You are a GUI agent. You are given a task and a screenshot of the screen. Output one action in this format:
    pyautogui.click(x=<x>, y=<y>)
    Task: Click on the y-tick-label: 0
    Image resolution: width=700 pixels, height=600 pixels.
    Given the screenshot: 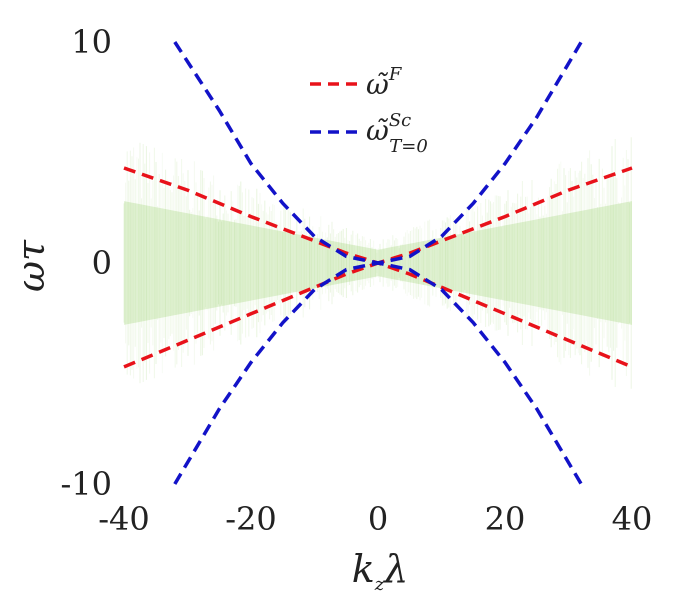 What is the action you would take?
    pyautogui.click(x=102, y=263)
    